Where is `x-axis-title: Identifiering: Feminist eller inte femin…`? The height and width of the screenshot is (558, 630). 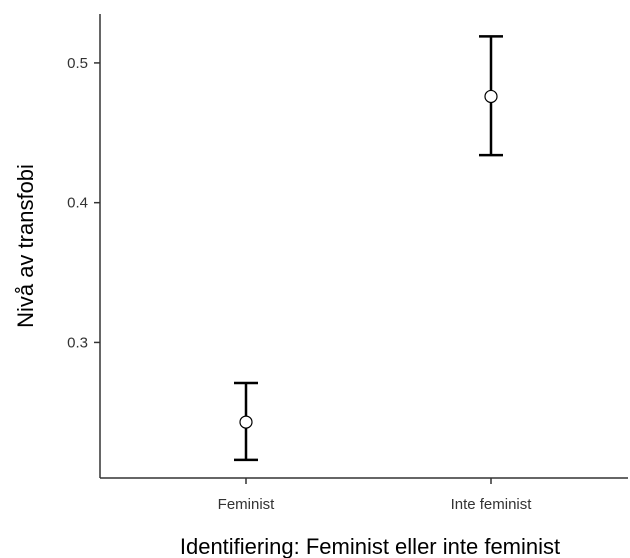 x-axis-title: Identifiering: Feminist eller inte femin… is located at coordinates (370, 546).